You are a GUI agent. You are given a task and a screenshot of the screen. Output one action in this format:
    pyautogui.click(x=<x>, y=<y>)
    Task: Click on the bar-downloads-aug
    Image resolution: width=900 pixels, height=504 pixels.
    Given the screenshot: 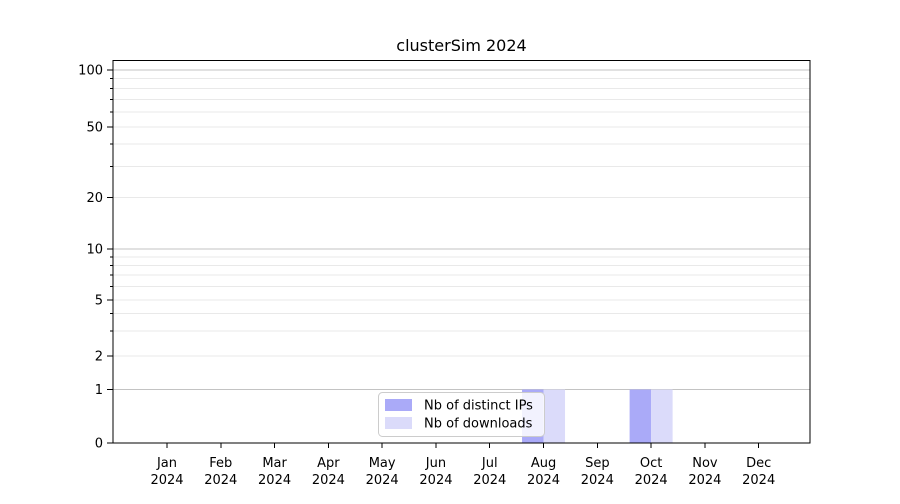 What is the action you would take?
    pyautogui.click(x=554, y=416)
    